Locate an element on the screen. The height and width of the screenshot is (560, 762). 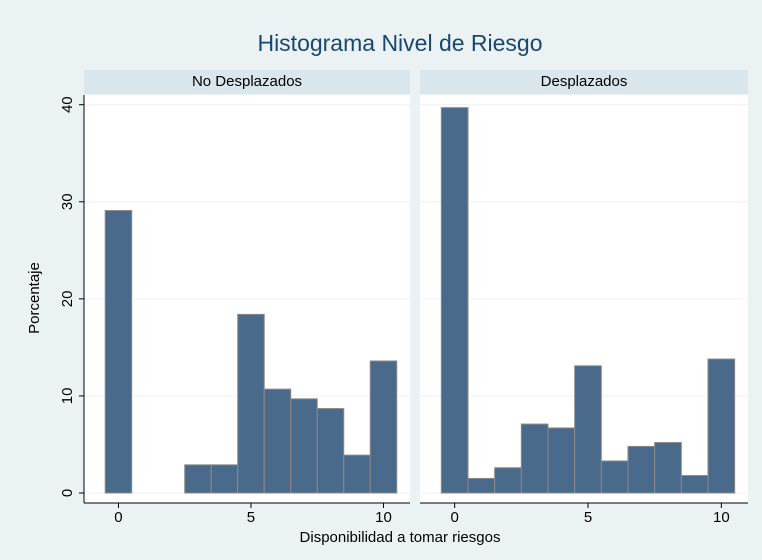
y-axis-label: Porcentaje is located at coordinates (34, 298).